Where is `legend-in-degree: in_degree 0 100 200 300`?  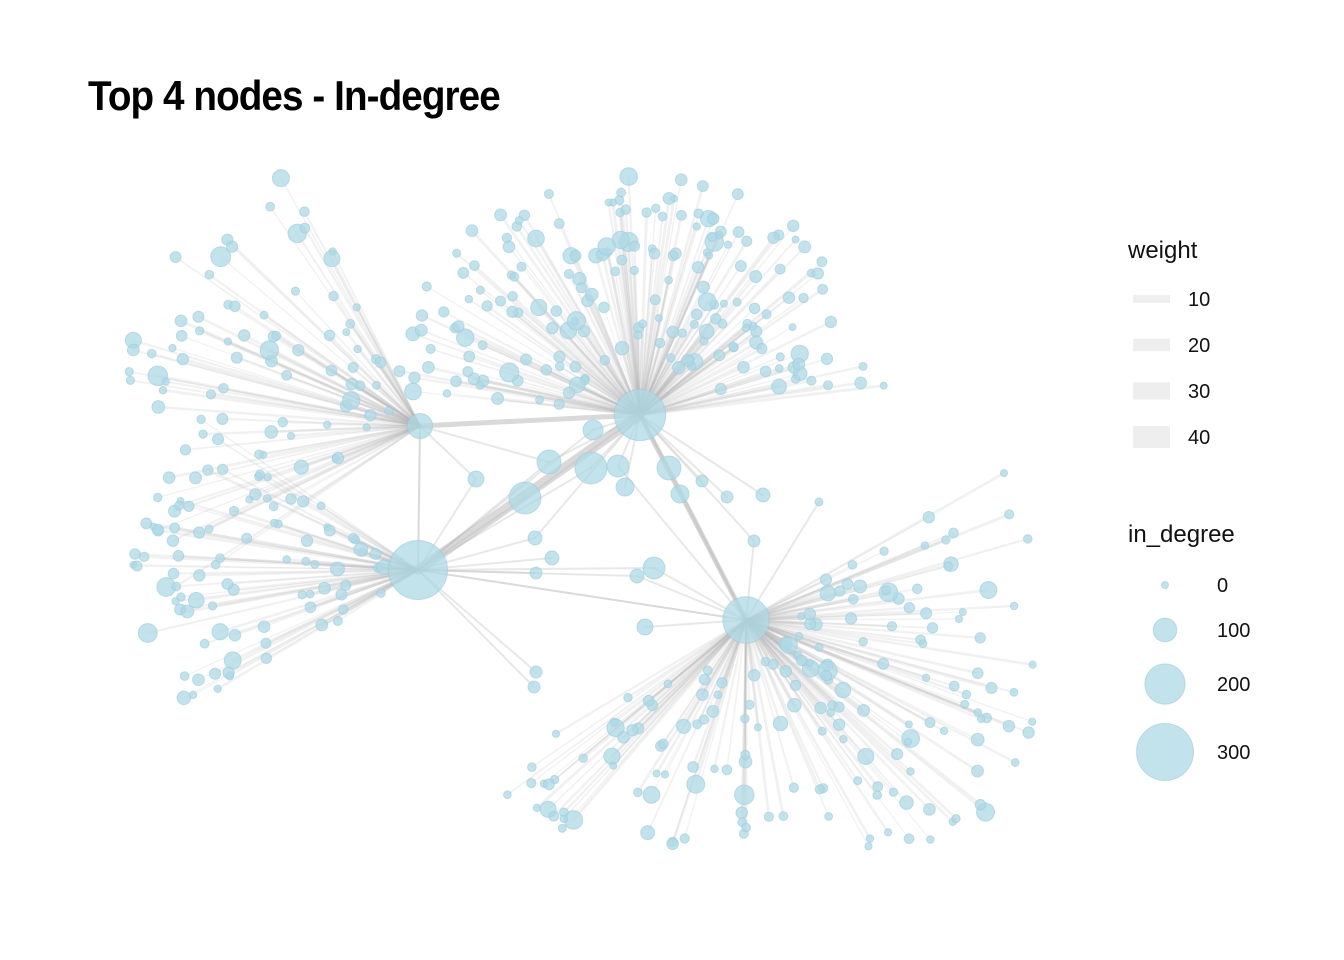 legend-in-degree: in_degree 0 100 200 300 is located at coordinates (1189, 651).